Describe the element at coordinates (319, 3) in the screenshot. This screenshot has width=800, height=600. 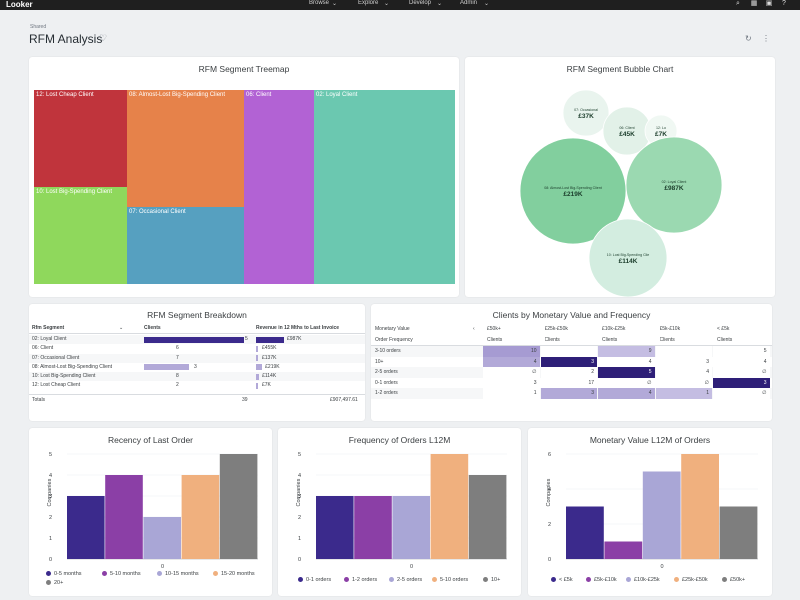
I see `nav-browse: Browse` at that location.